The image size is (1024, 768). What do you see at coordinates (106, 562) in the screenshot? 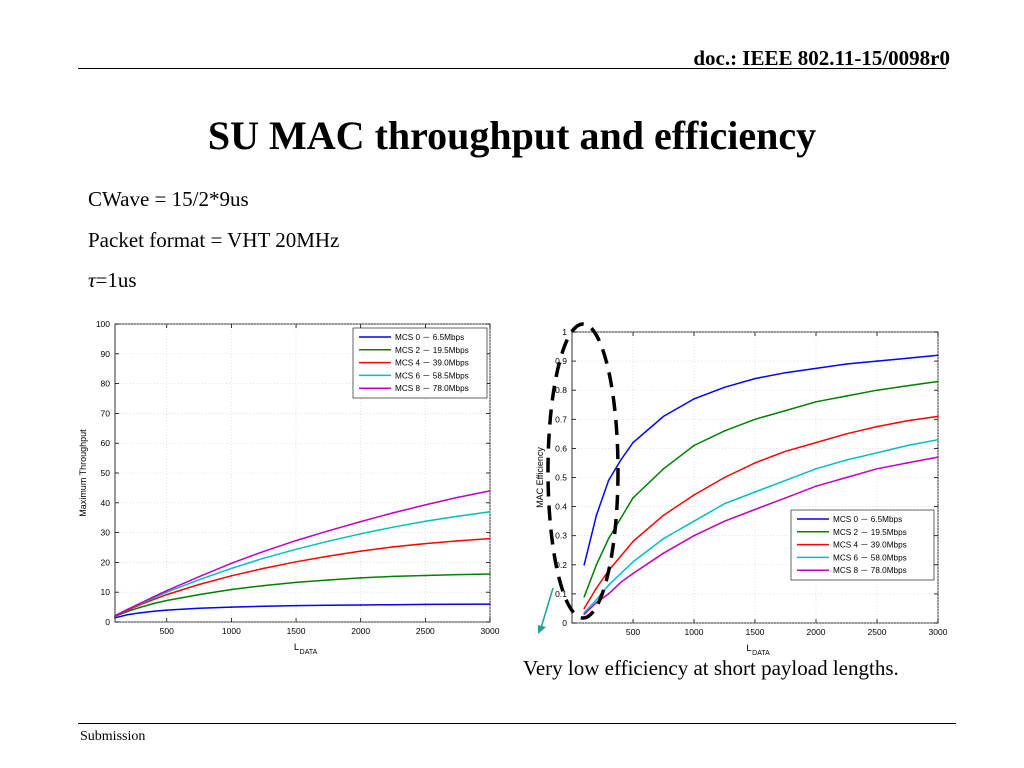
I see `y-tick-label: 20` at bounding box center [106, 562].